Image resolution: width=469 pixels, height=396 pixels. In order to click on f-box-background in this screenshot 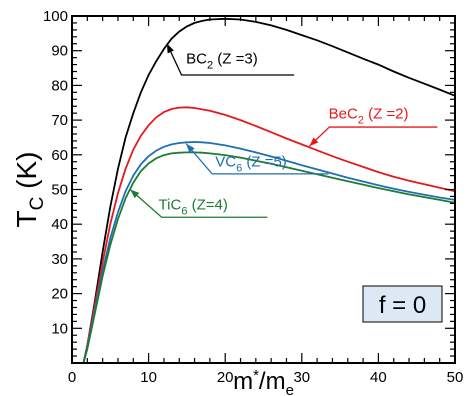, I will do `click(402, 304)`.